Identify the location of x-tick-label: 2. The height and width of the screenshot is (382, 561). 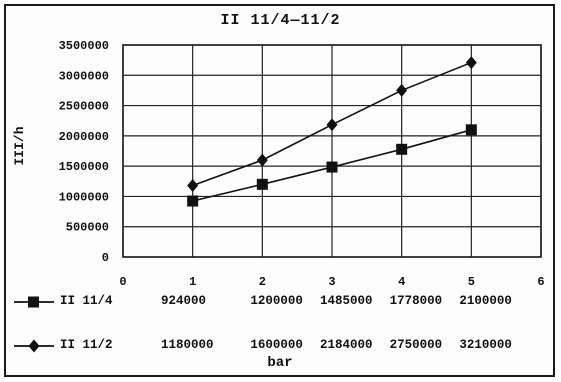
(262, 282).